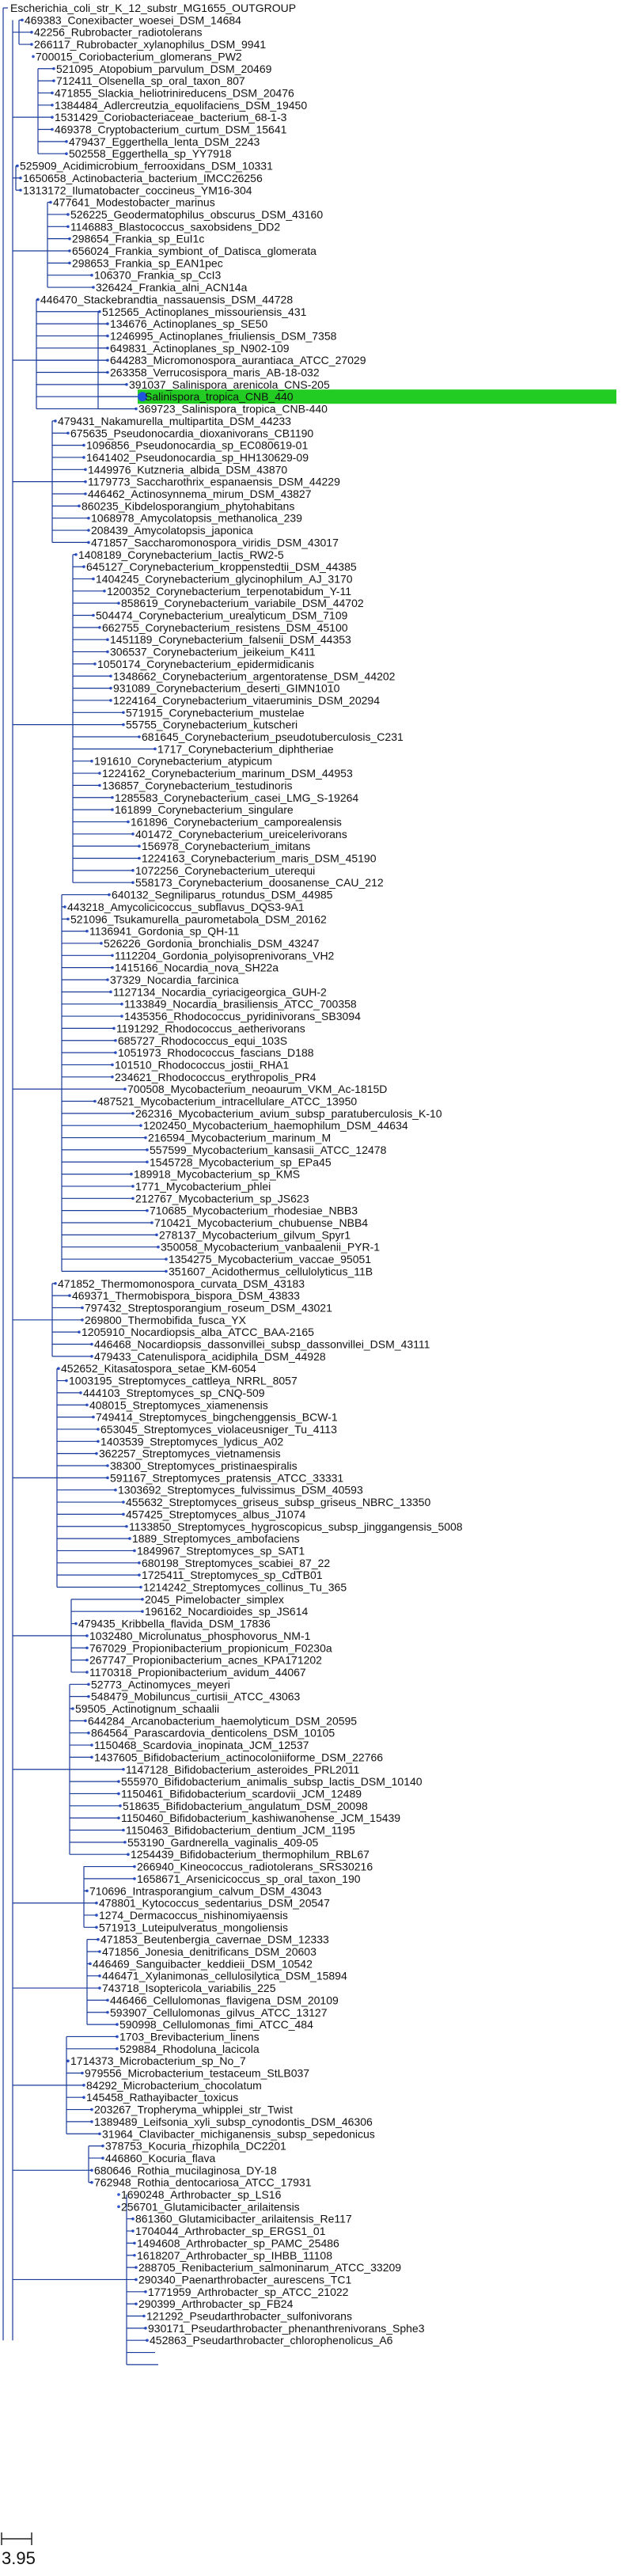  What do you see at coordinates (270, 1259) in the screenshot?
I see `tip-label: 1354275_Mycobacterium_vaccae_95051` at bounding box center [270, 1259].